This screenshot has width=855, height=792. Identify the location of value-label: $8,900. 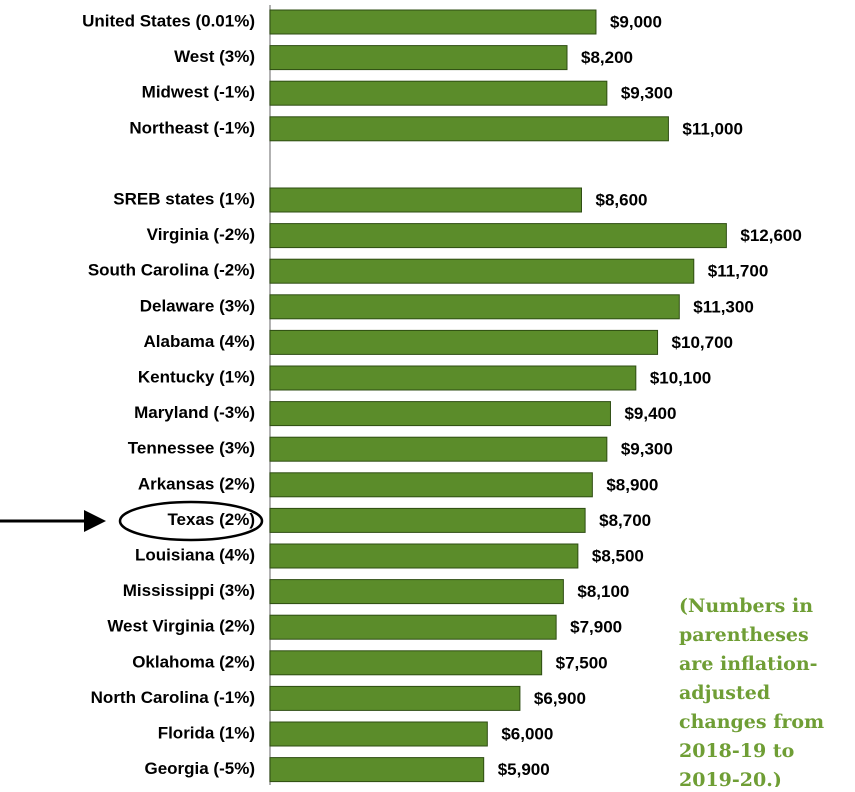
(632, 484).